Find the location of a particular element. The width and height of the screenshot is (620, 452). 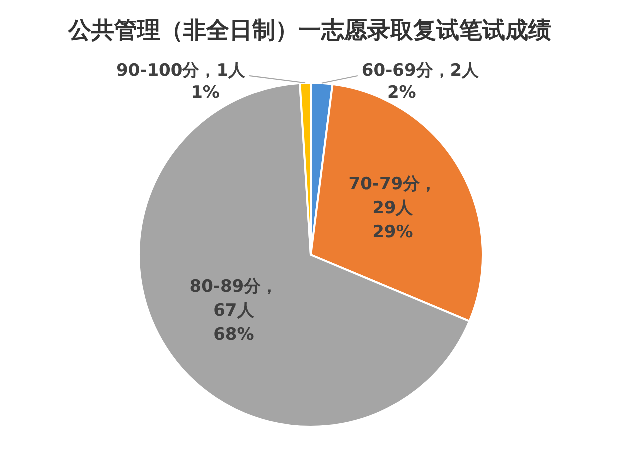

slice-label: 60-69分，2人 is located at coordinates (421, 71).